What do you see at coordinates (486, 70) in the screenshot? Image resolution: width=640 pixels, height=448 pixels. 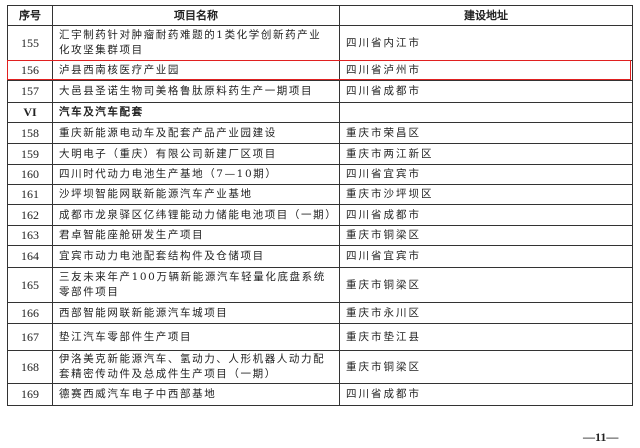 I see `project-address: 四川省泸州市` at bounding box center [486, 70].